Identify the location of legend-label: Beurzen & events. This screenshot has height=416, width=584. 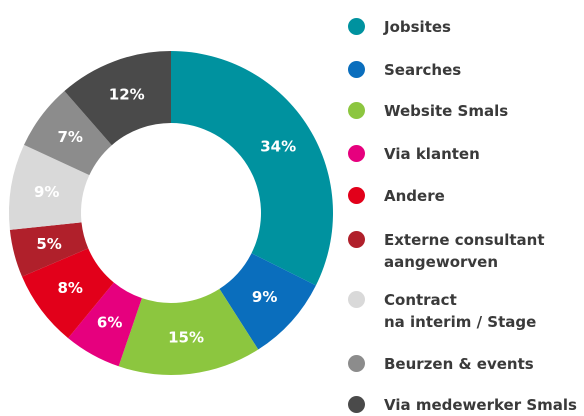
(459, 364).